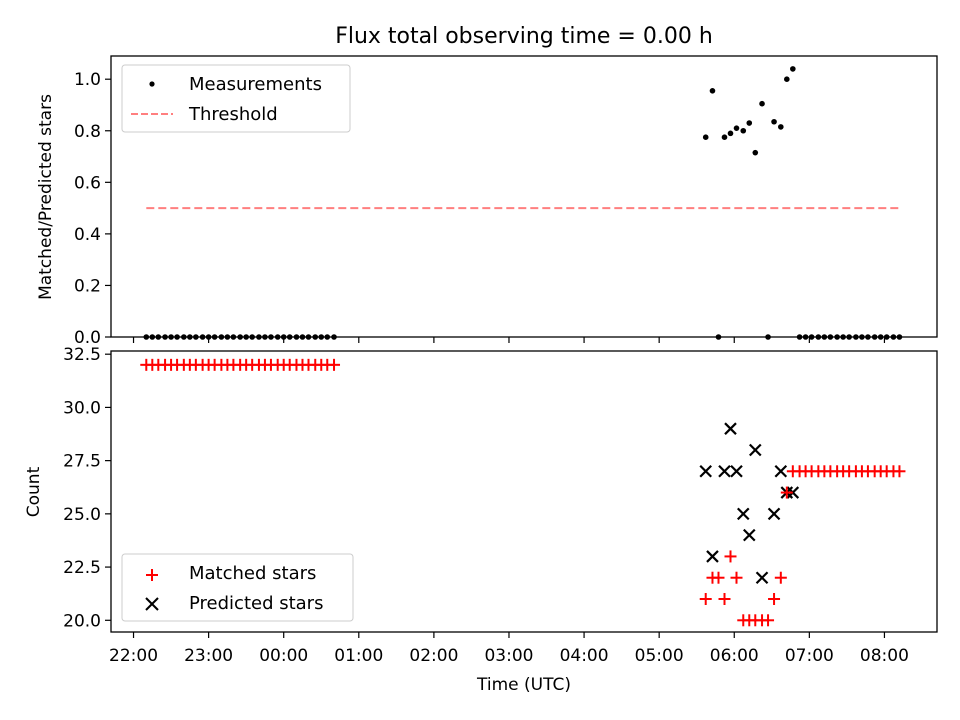 The width and height of the screenshot is (960, 720). What do you see at coordinates (659, 656) in the screenshot?
I see `x-tick-label: 05:00` at bounding box center [659, 656].